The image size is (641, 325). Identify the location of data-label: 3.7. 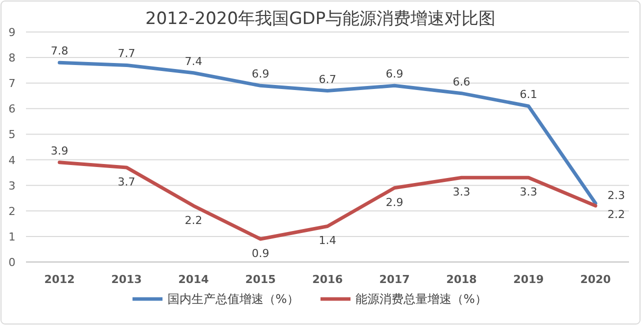
(127, 181).